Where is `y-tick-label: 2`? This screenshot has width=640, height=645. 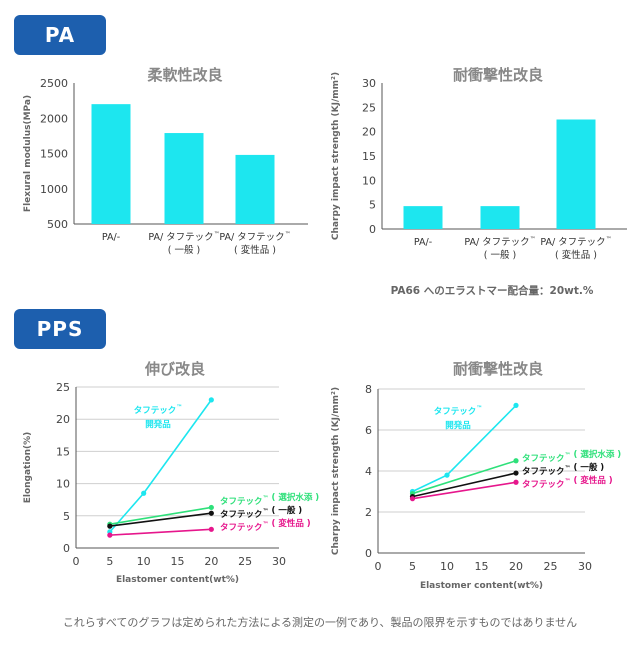
y-tick-label: 2 is located at coordinates (368, 512).